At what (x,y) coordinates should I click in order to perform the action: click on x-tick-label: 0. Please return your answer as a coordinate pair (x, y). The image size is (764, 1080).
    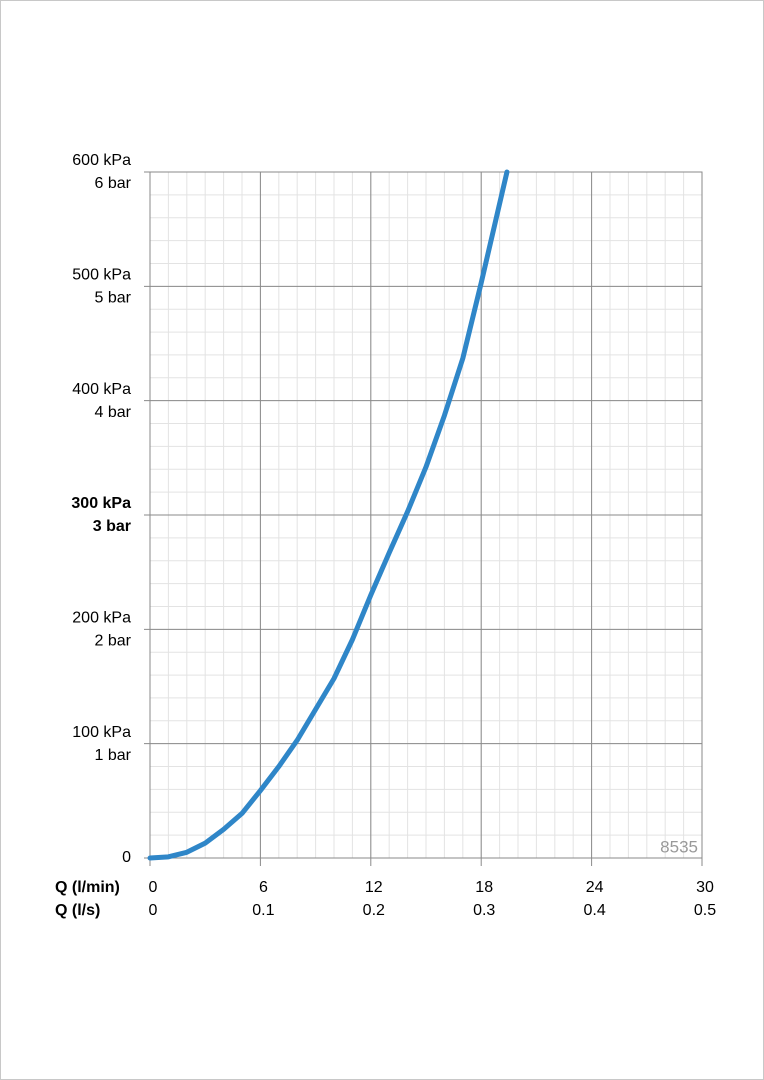
    Looking at the image, I should click on (153, 887).